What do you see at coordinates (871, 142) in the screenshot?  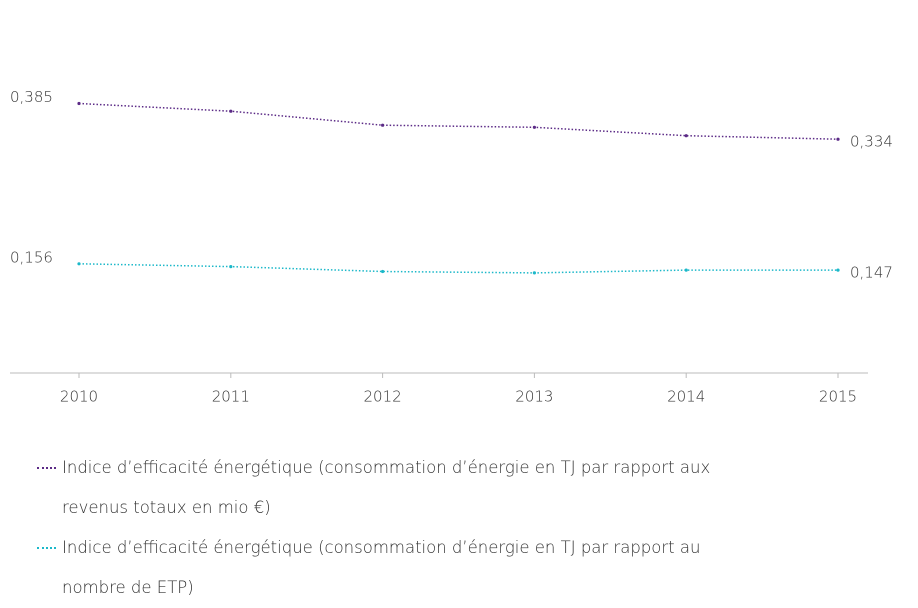 I see `value-label: 0,334` at bounding box center [871, 142].